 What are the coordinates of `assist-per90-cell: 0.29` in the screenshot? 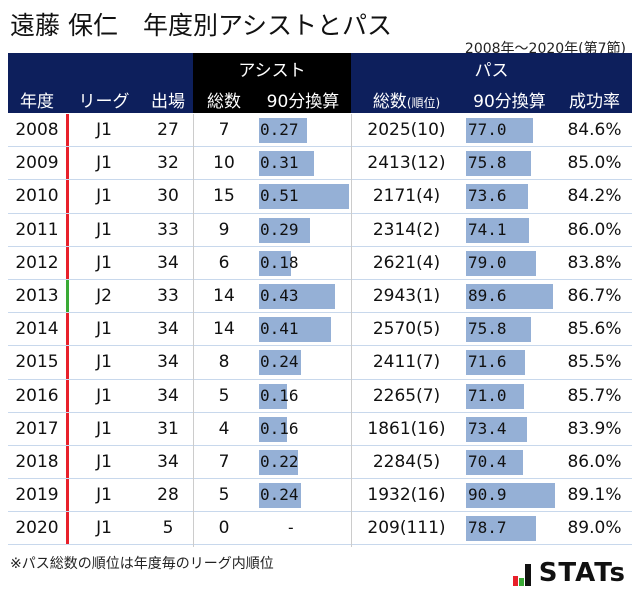 It's located at (279, 229).